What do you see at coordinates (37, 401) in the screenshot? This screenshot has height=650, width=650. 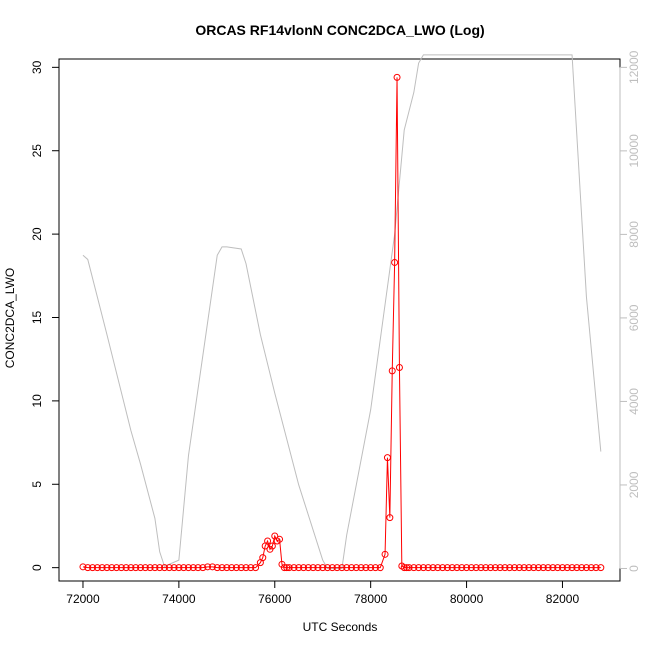 I see `y-tick-label-10: 10` at bounding box center [37, 401].